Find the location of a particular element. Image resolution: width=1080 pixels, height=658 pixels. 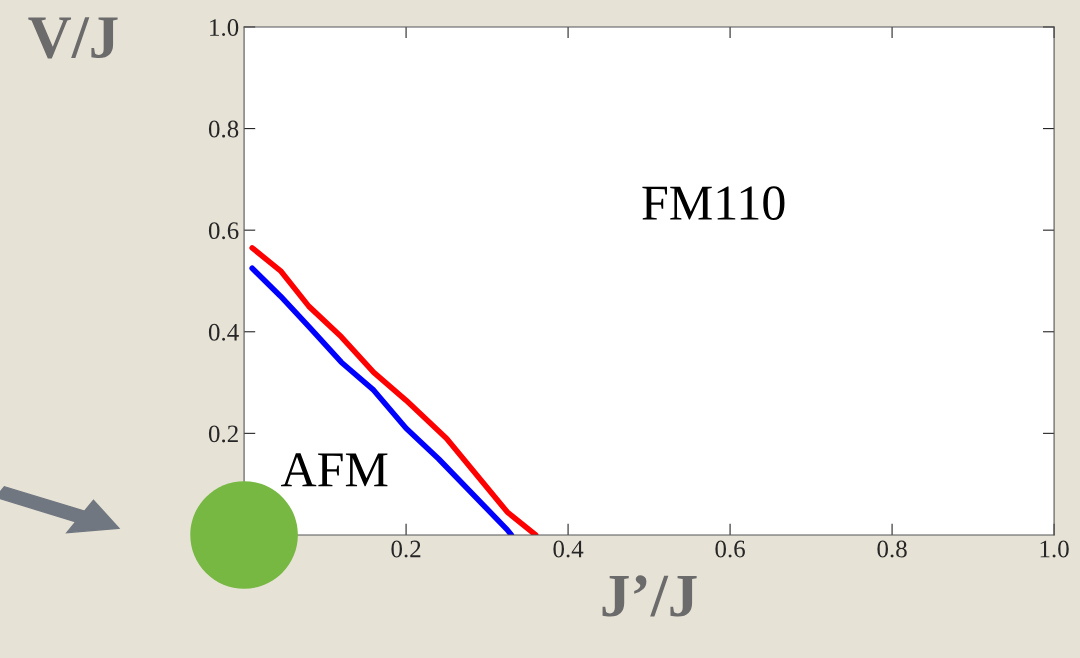

x-axis-title: J’/J is located at coordinates (649, 596).